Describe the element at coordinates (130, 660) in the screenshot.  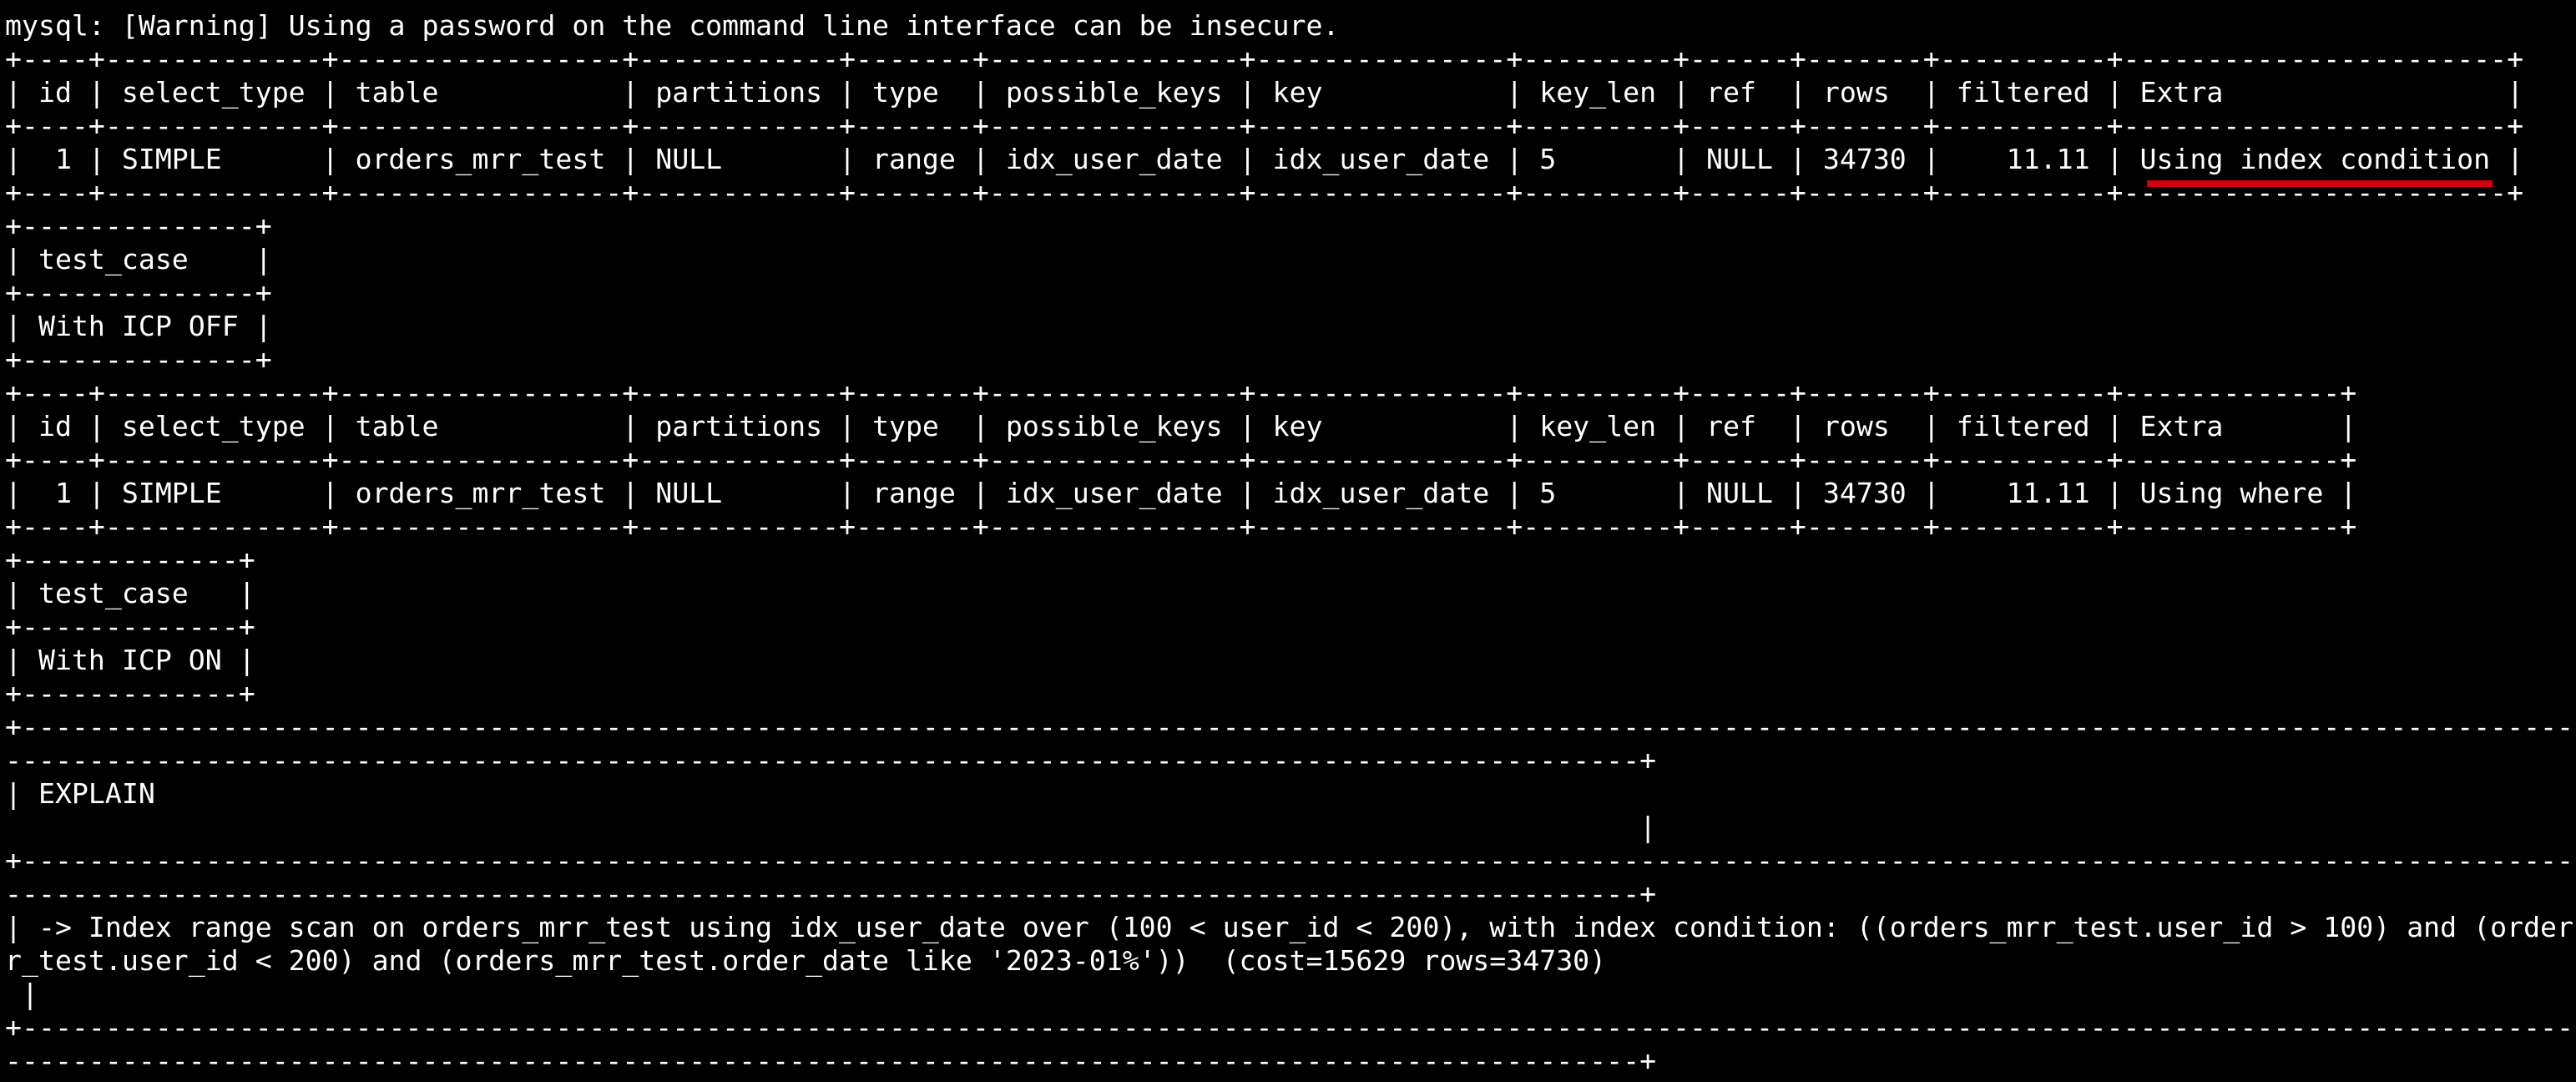
I see `terminal-line: | With ICP ON |` at that location.